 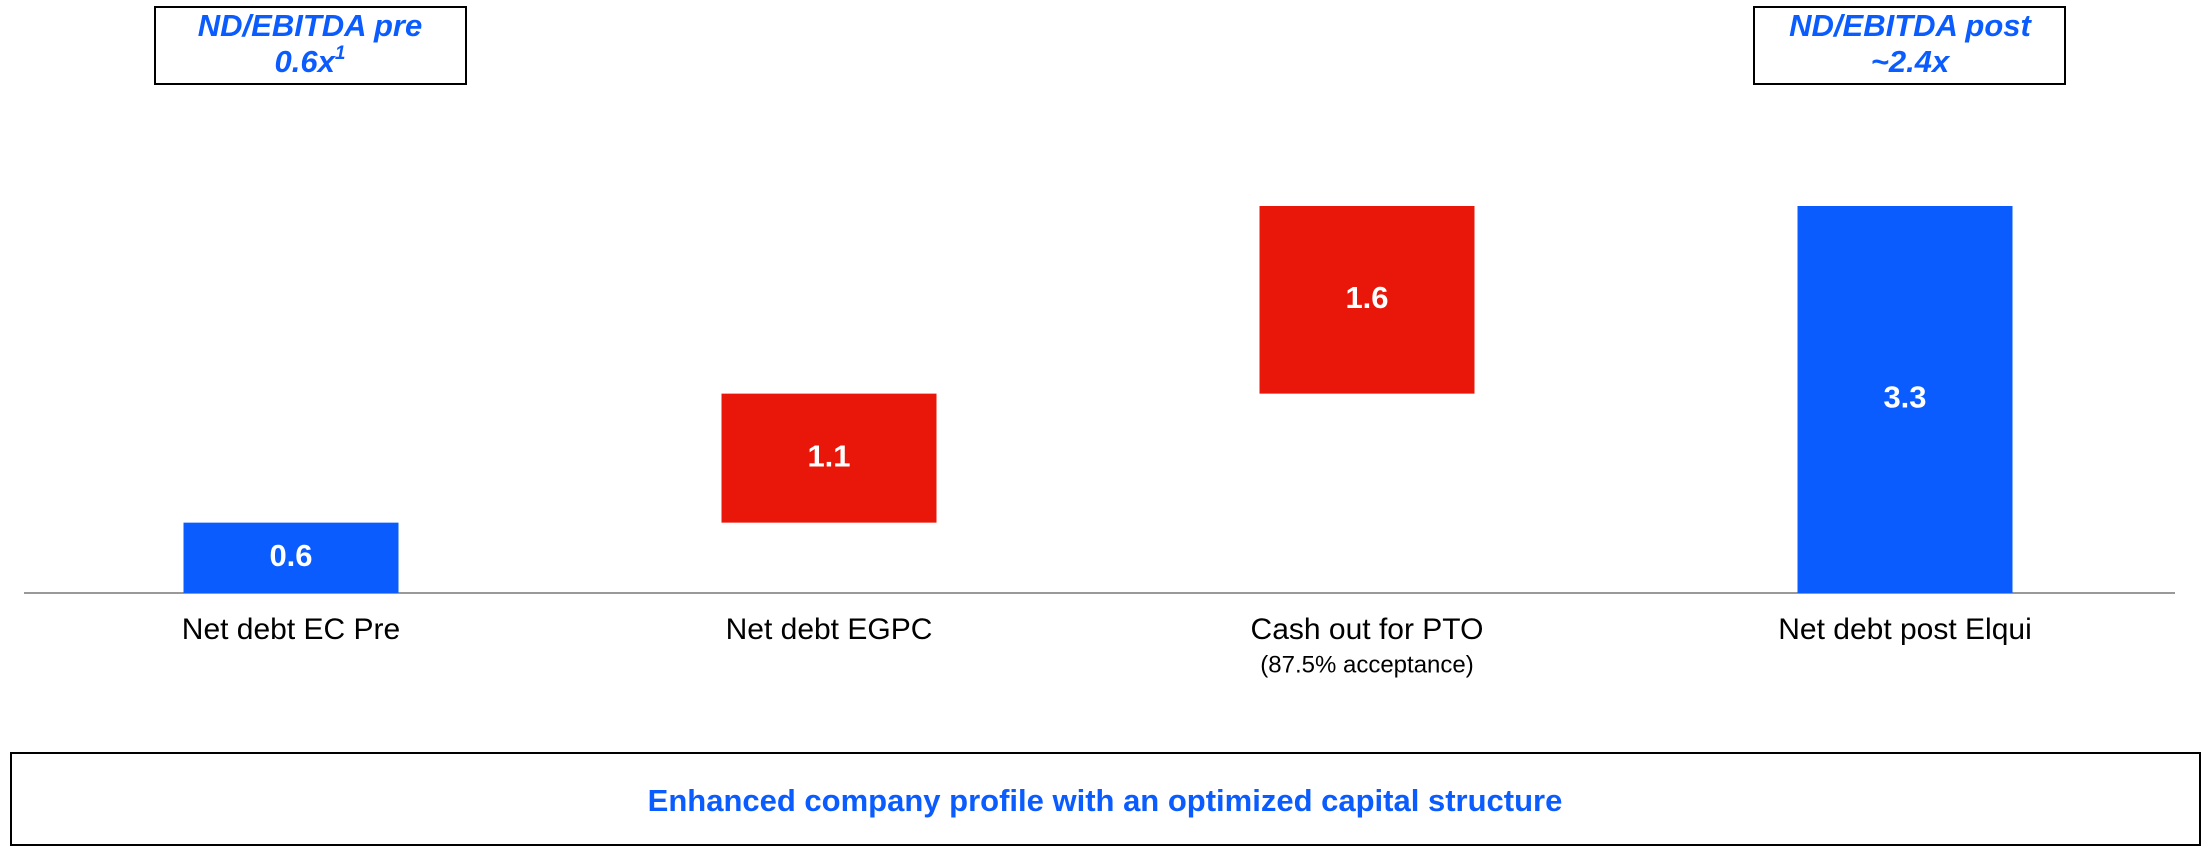 I want to click on annotation-value-text: ~2.4x, so click(x=1911, y=61).